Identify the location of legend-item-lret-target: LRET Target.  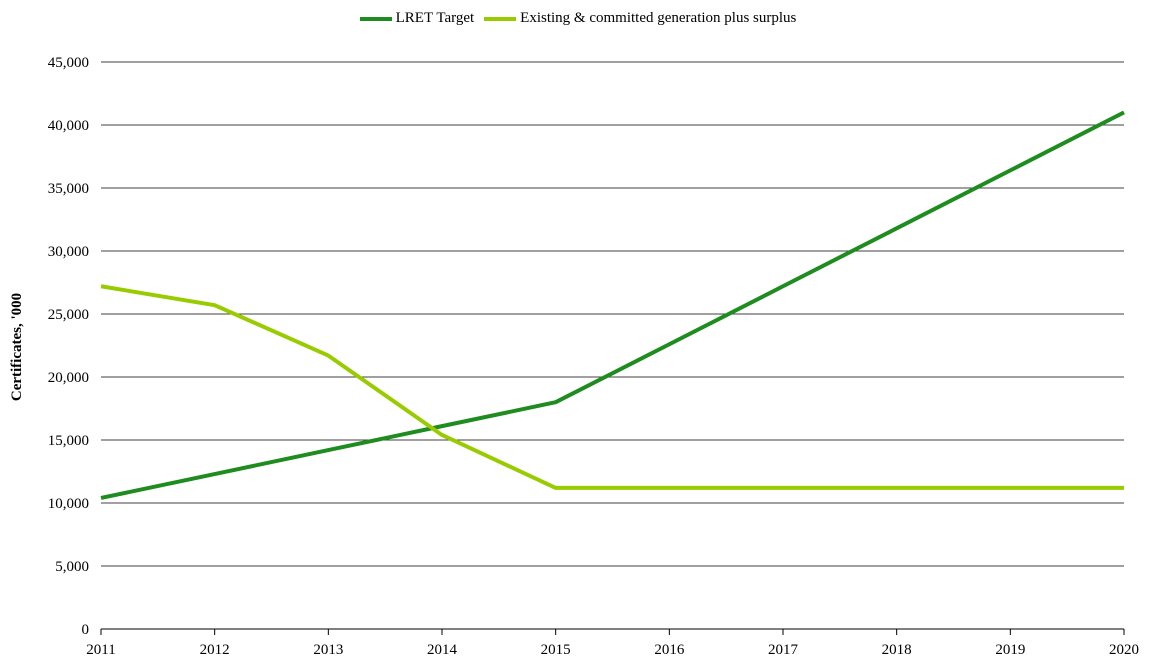
(417, 18).